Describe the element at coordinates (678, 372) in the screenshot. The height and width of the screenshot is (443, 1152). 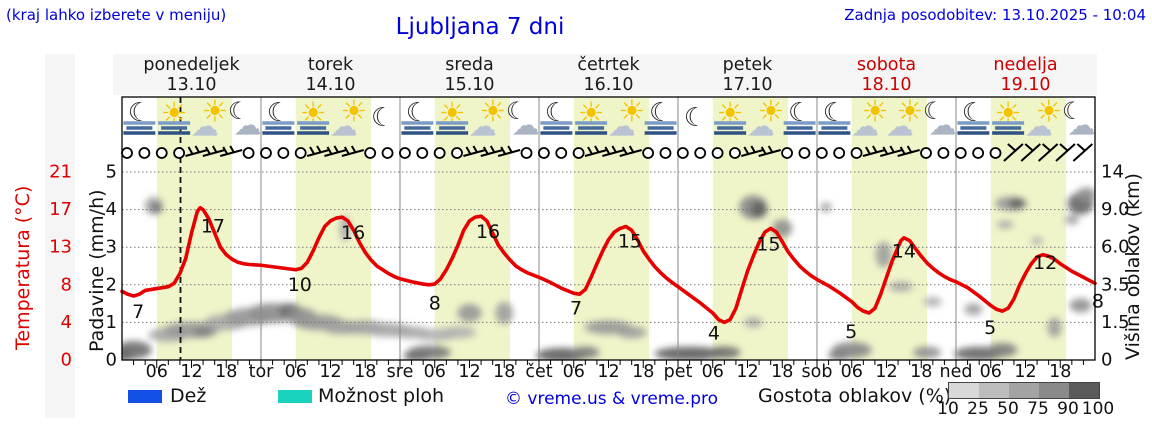
I see `day-abbr-label: pet` at that location.